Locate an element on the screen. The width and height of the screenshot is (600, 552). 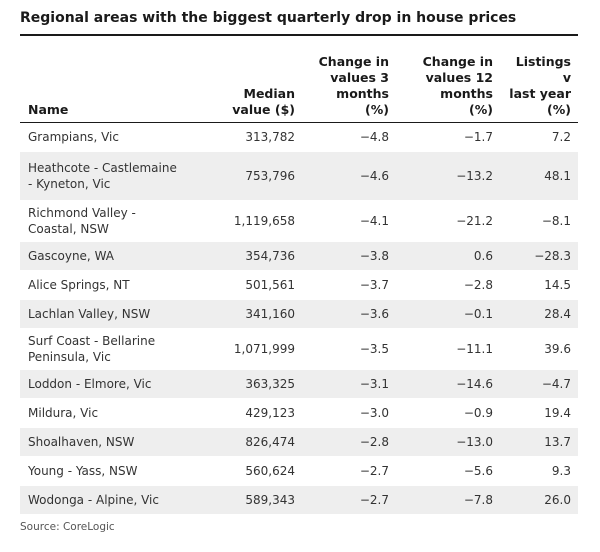
cell-change-12m: −21.2 is located at coordinates (448, 221).